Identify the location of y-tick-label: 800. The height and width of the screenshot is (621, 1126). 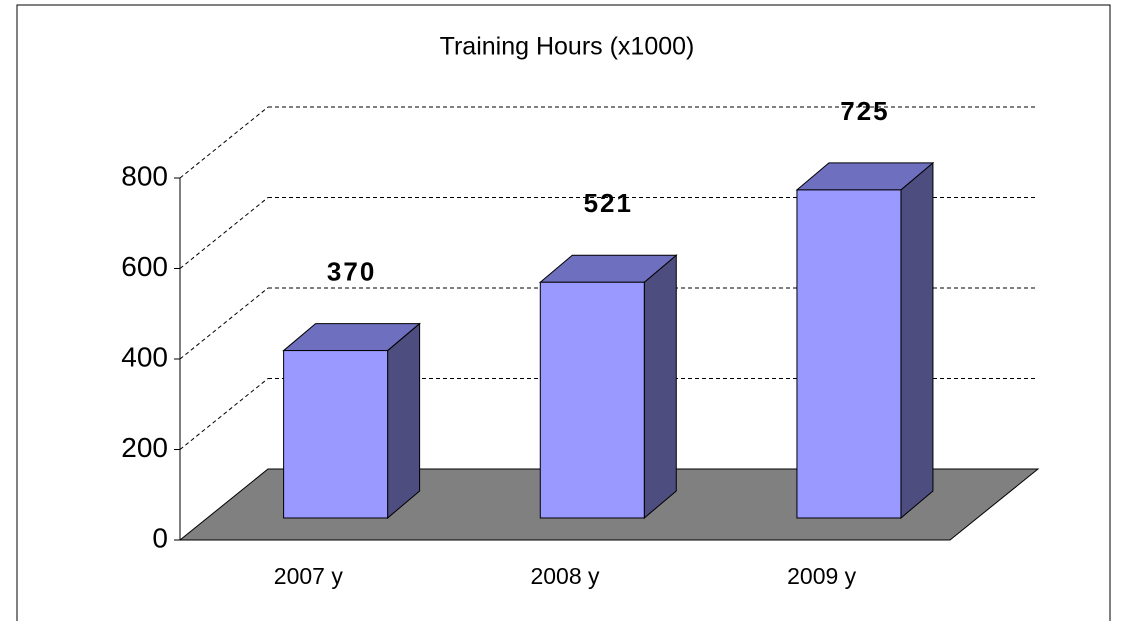
(144, 175).